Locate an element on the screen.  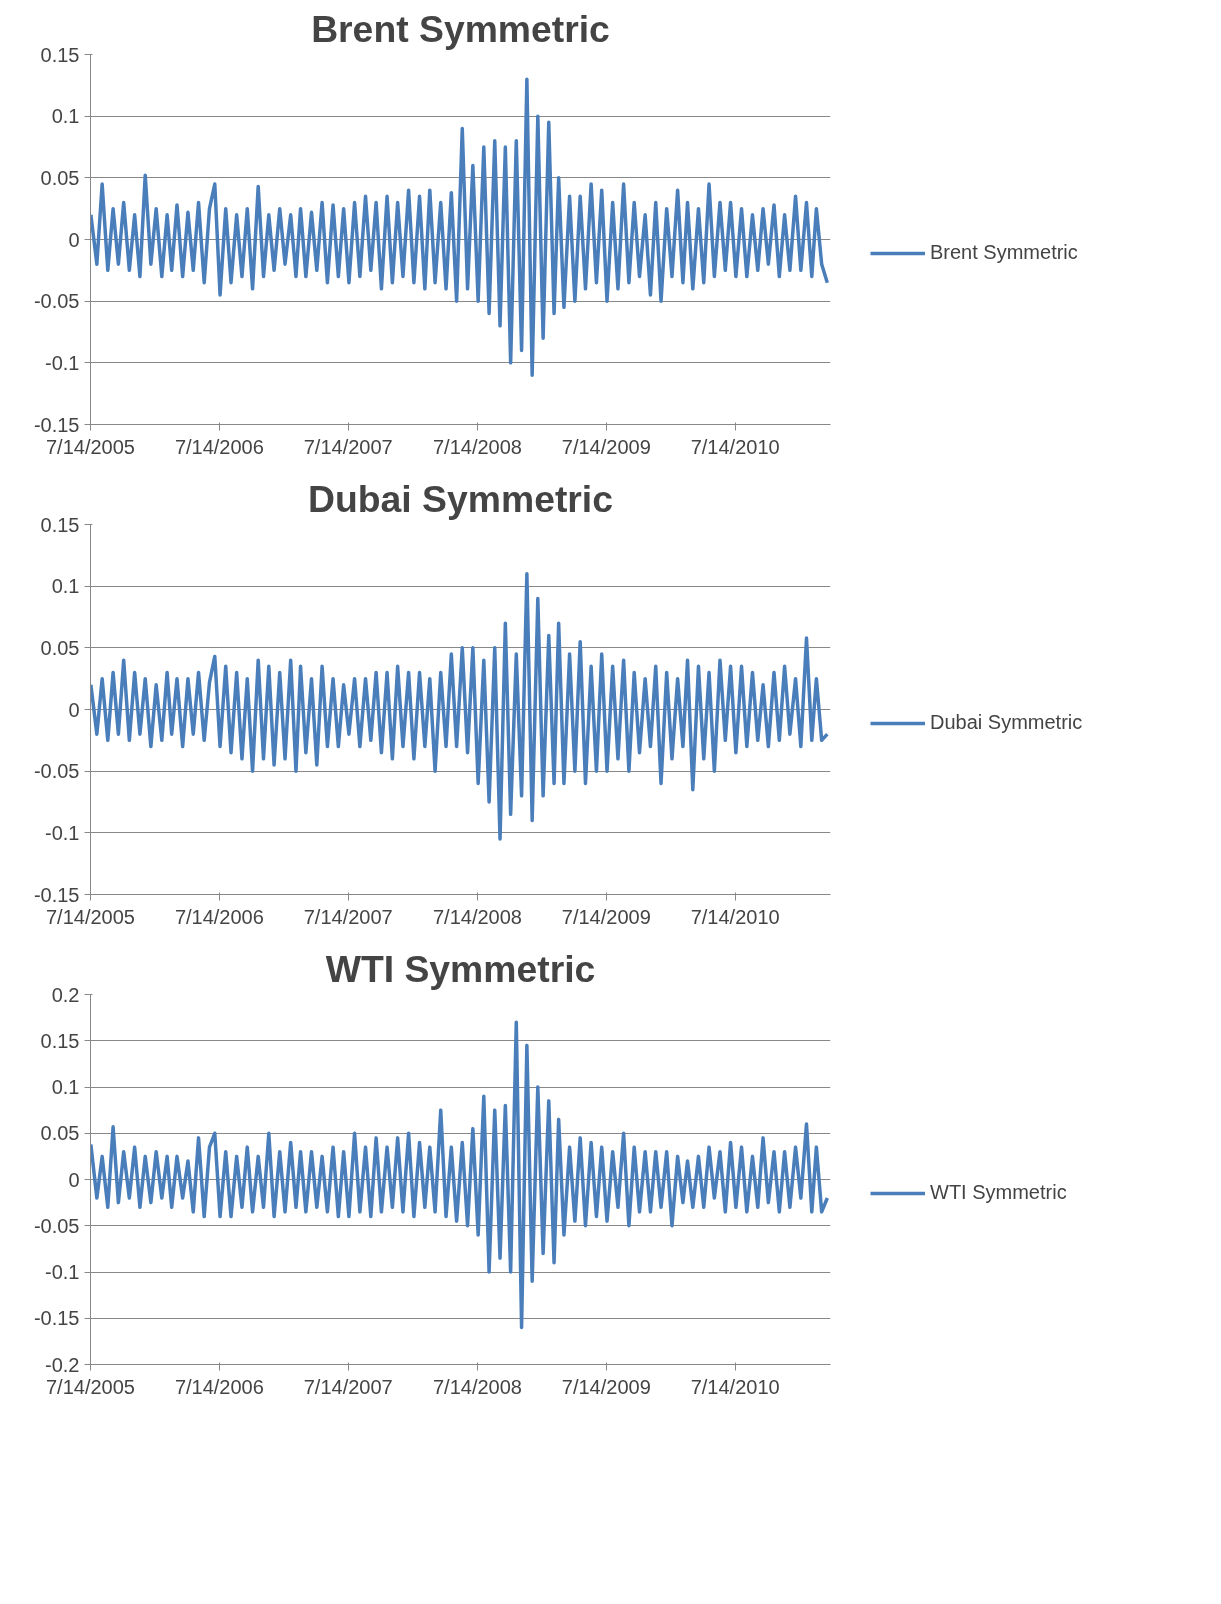
y-tick-label: 0.2 is located at coordinates (65, 994).